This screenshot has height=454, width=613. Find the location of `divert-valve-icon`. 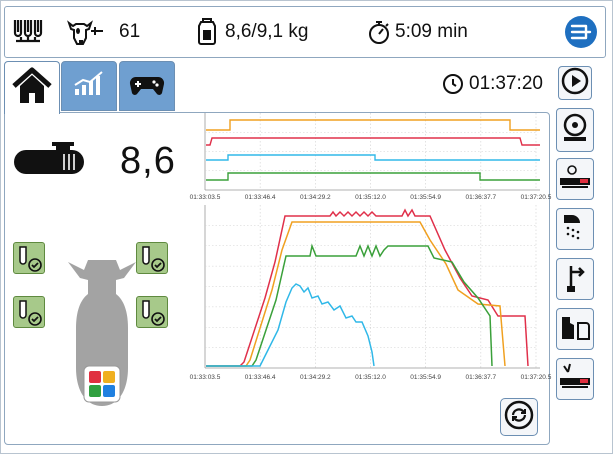

divert-valve-icon is located at coordinates (575, 279).